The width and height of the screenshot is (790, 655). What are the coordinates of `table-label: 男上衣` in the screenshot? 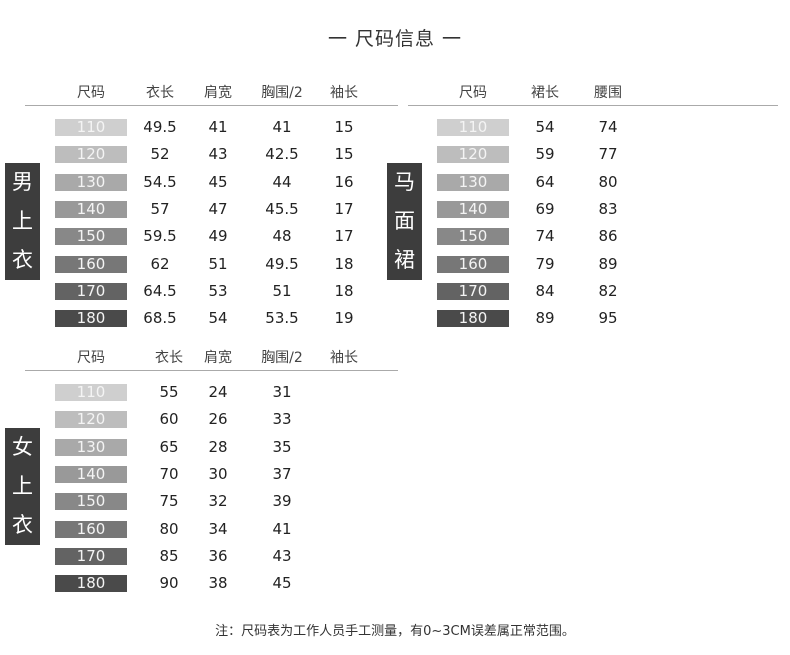 It's located at (22, 221).